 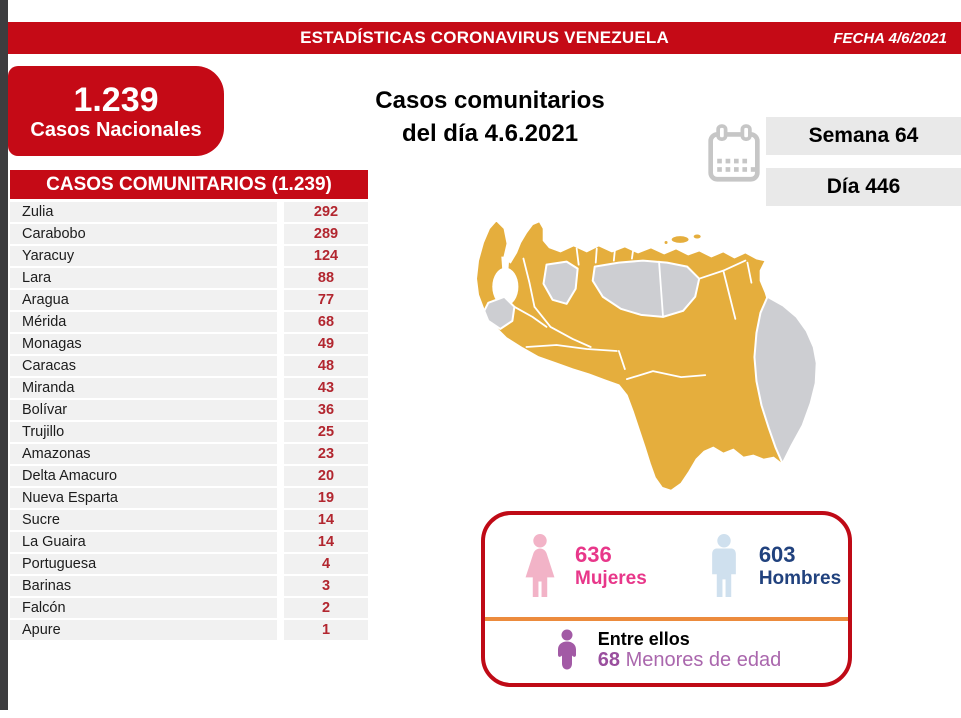 What do you see at coordinates (646, 288) in the screenshot?
I see `map-gray-guarico-anzoategui` at bounding box center [646, 288].